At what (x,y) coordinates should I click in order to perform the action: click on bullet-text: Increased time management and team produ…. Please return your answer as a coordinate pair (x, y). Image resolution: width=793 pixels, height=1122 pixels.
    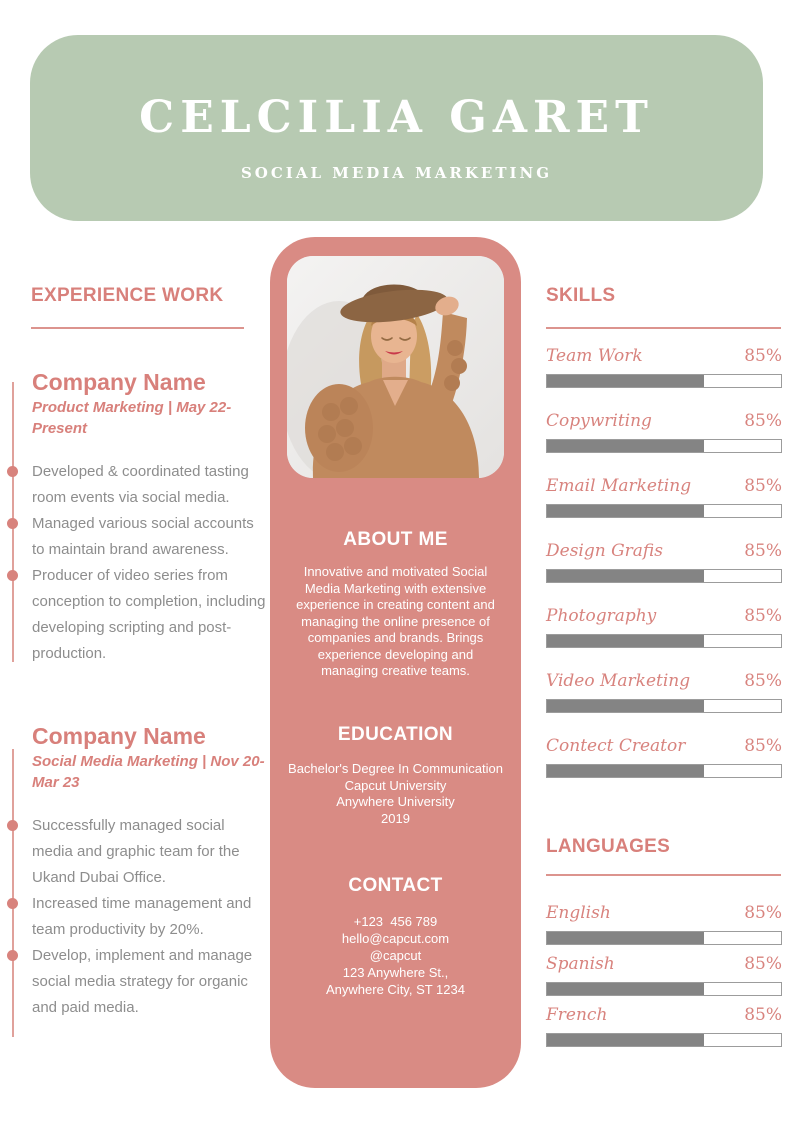
    Looking at the image, I should click on (142, 916).